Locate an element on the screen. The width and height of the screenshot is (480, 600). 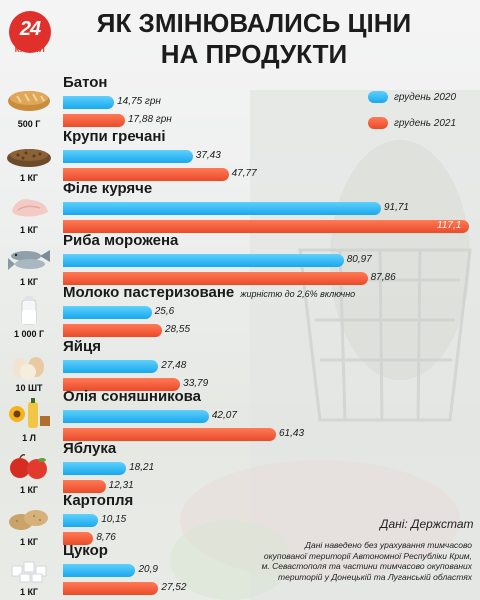
product-name: Риба морожена is located at coordinates (120, 240).